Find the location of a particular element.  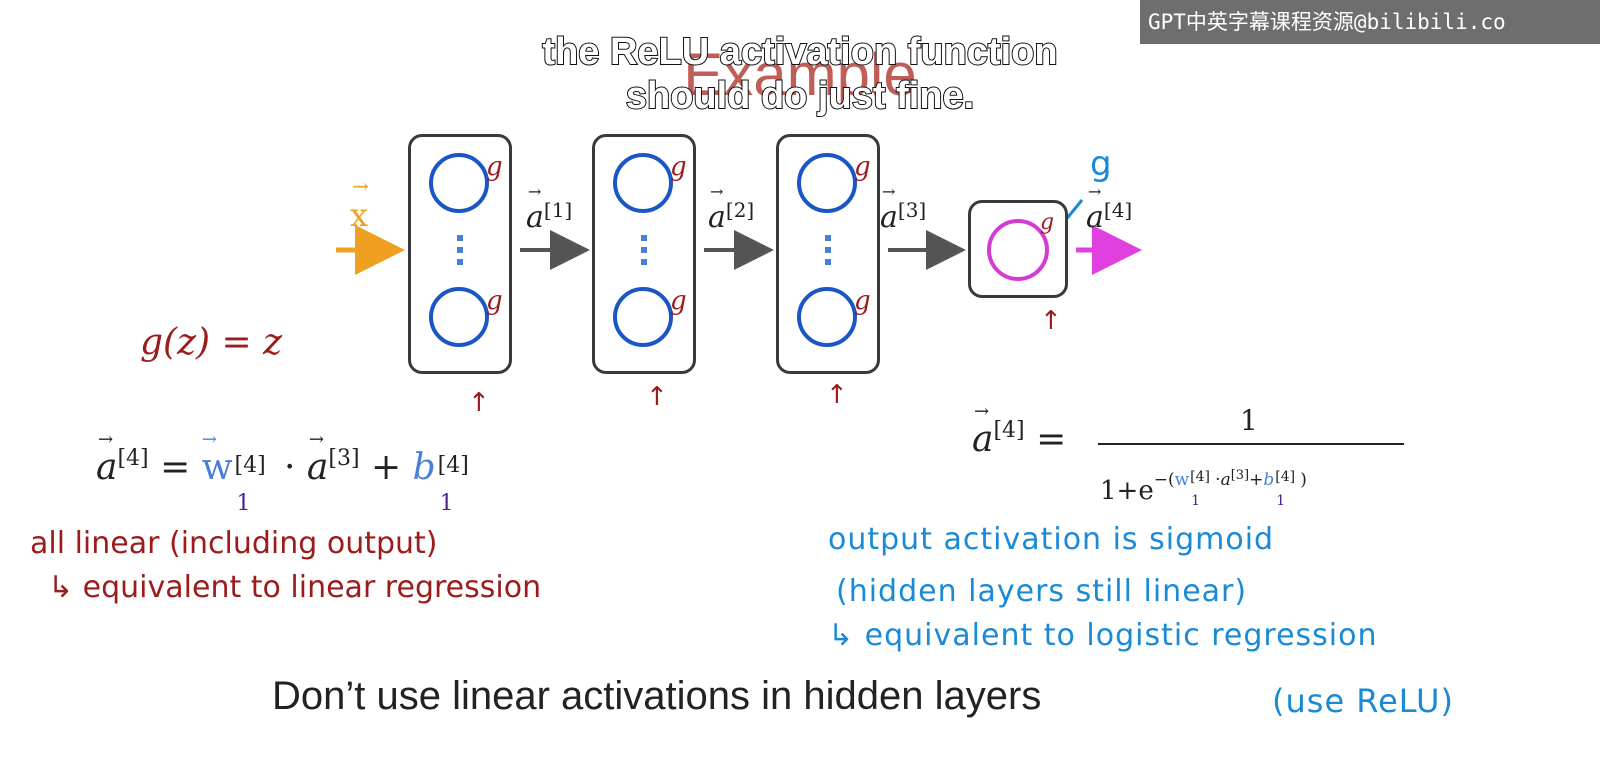

activation-a3-label: → a[3] is located at coordinates (903, 208).